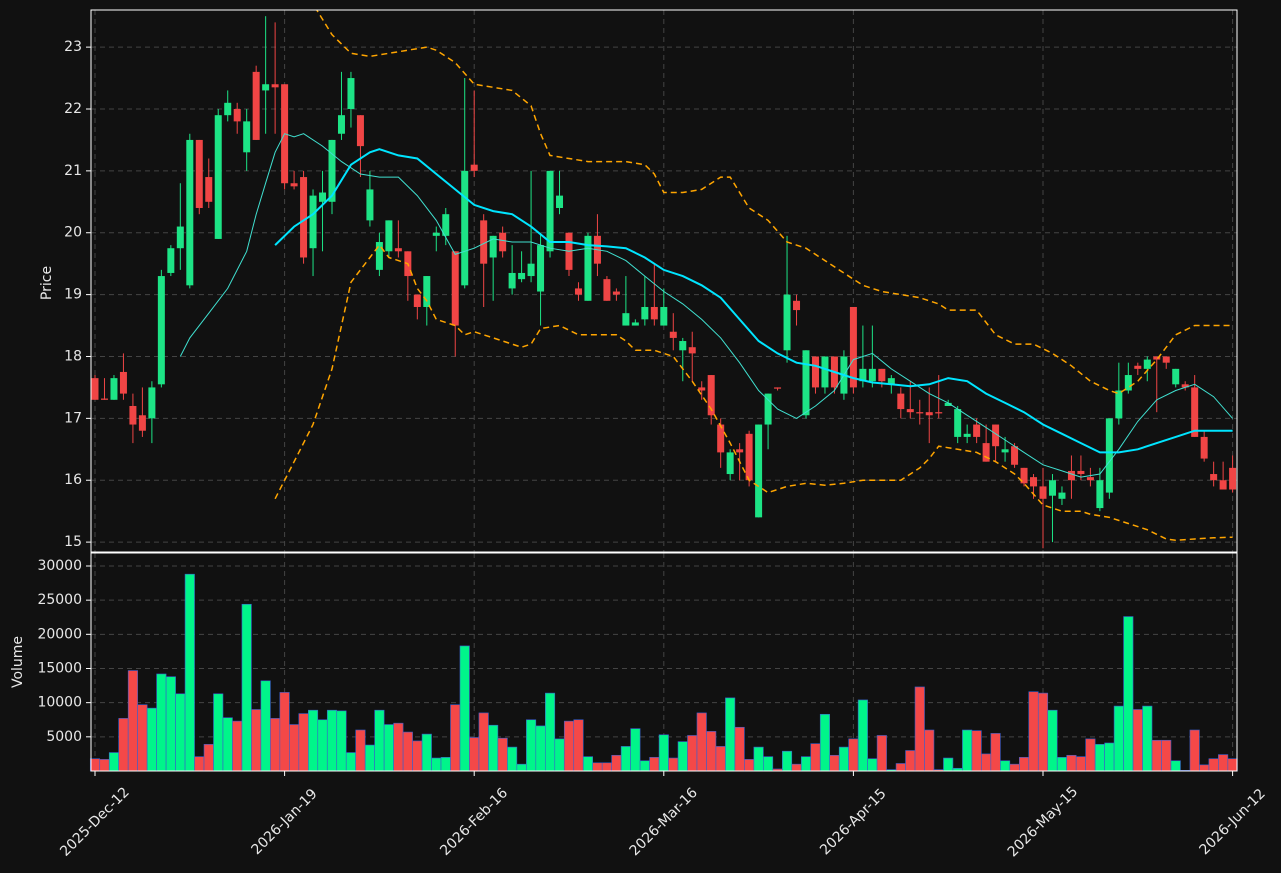 This screenshot has height=873, width=1281. Describe the element at coordinates (59, 600) in the screenshot. I see `y-tick-label: 25000` at that location.